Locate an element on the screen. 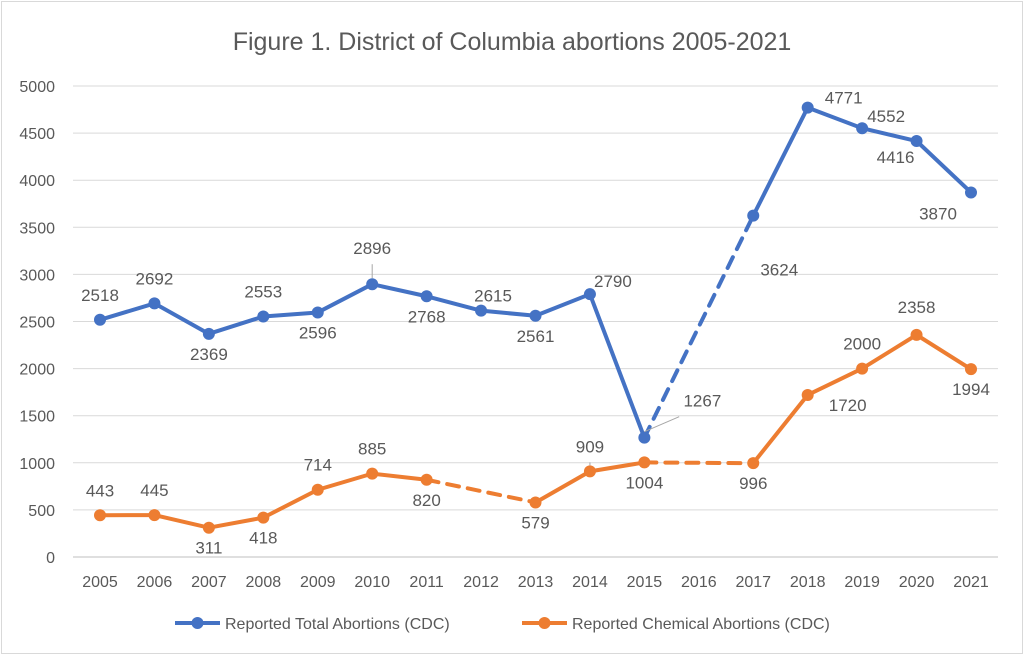  data-label: 2561 is located at coordinates (536, 336).